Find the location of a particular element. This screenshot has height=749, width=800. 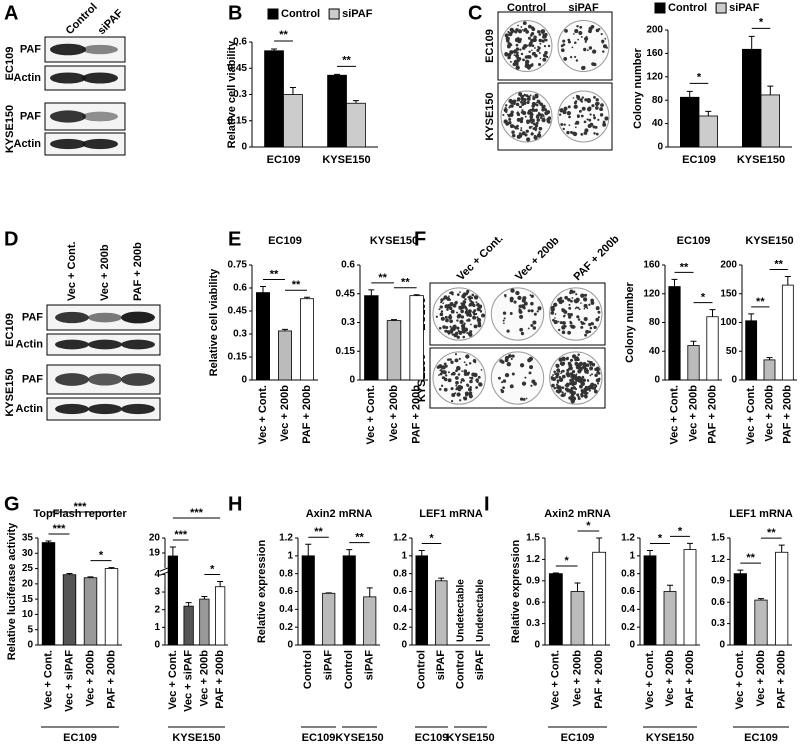

y-tick-label: 0.75 is located at coordinates (238, 265).